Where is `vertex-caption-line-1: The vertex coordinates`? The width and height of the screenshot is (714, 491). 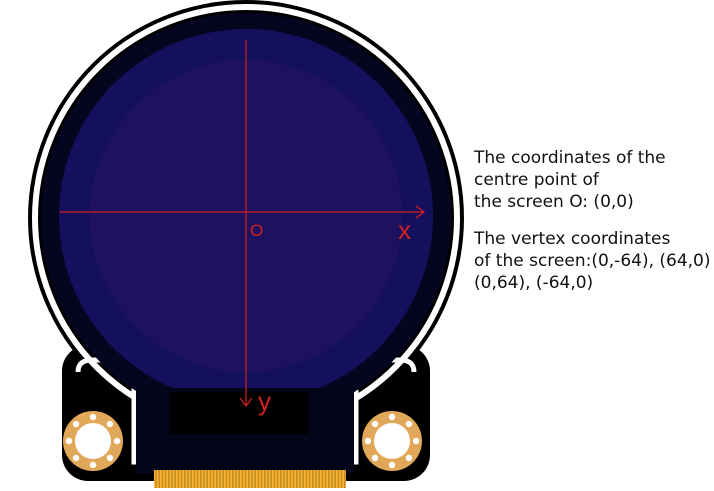
vertex-caption-line-1: The vertex coordinates is located at coordinates (572, 239).